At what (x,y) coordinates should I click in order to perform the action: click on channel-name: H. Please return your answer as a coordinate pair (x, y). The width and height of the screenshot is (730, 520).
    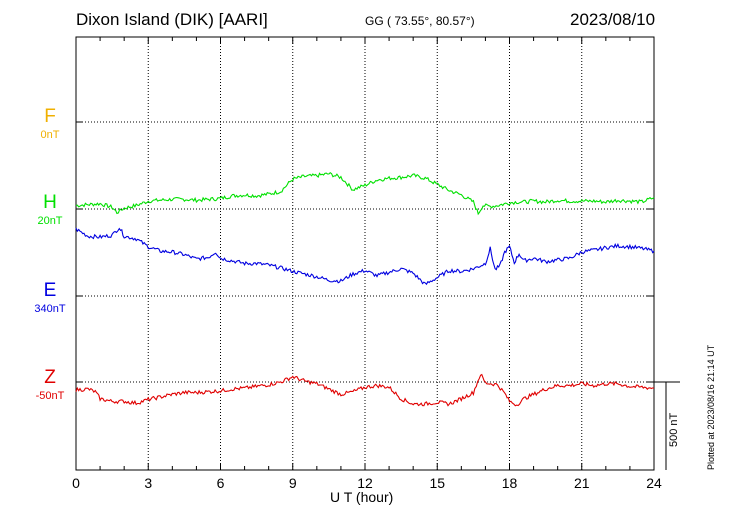
    Looking at the image, I should click on (50, 202).